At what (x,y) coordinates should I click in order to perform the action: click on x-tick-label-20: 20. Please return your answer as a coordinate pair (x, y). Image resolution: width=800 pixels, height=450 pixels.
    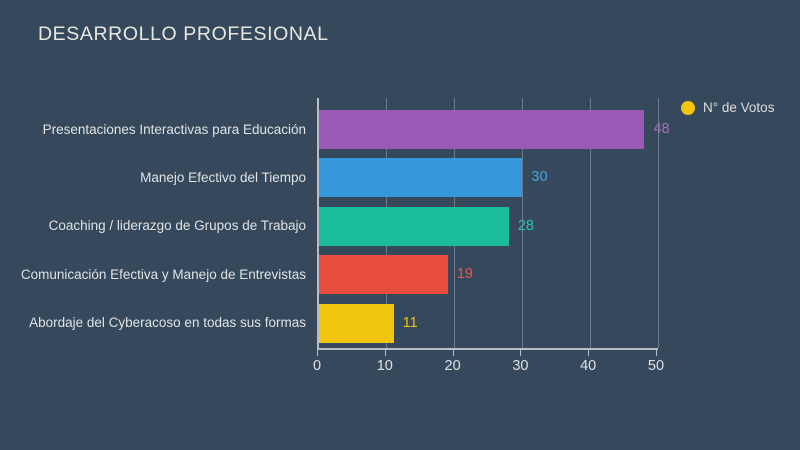
    Looking at the image, I should click on (452, 366).